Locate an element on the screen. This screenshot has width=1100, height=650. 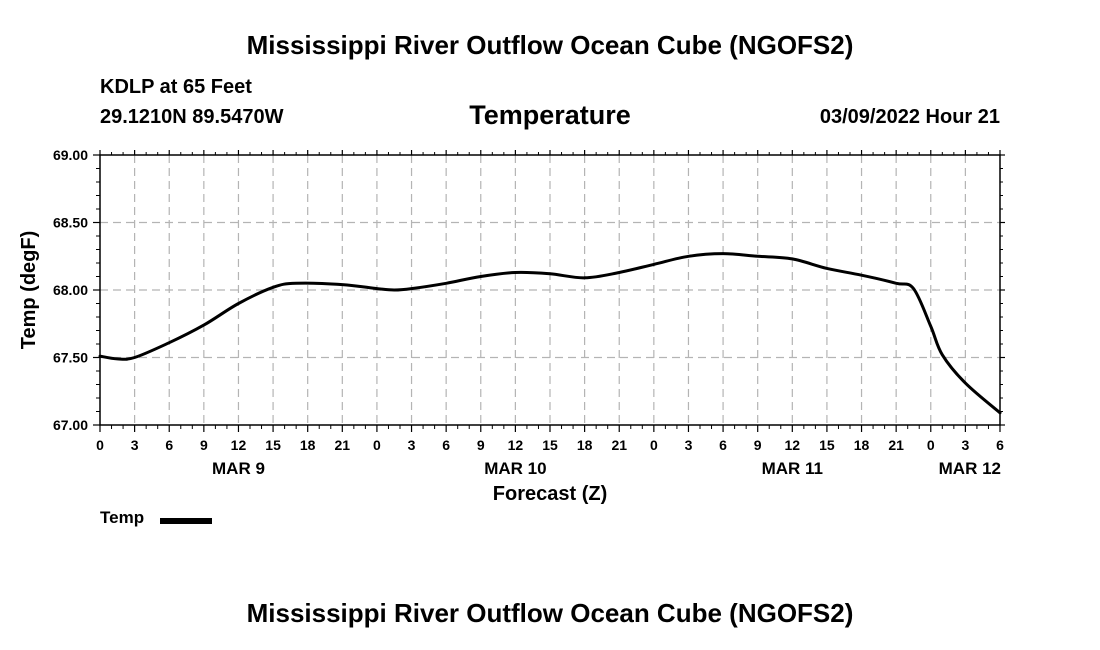
y-tick-label: 68.00 is located at coordinates (70, 290).